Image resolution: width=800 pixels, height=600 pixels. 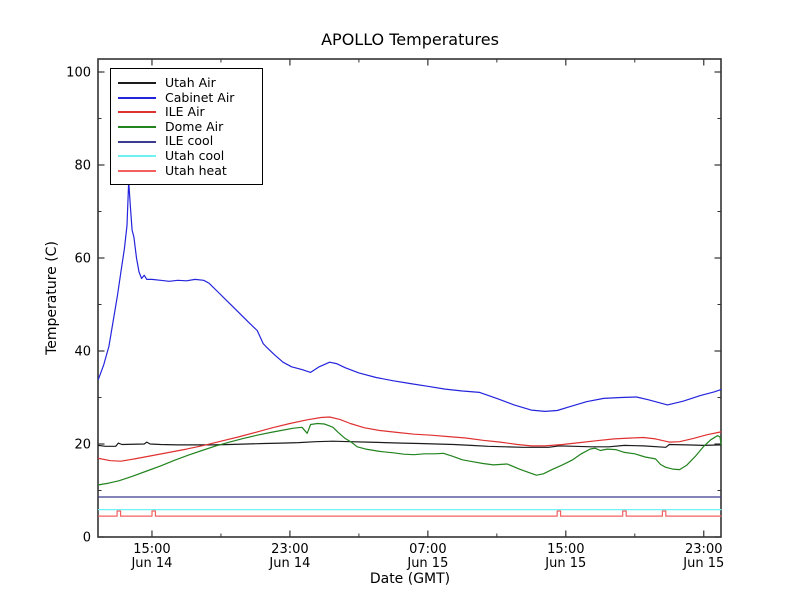 What do you see at coordinates (200, 97) in the screenshot?
I see `legend-label: Cabinet Air` at bounding box center [200, 97].